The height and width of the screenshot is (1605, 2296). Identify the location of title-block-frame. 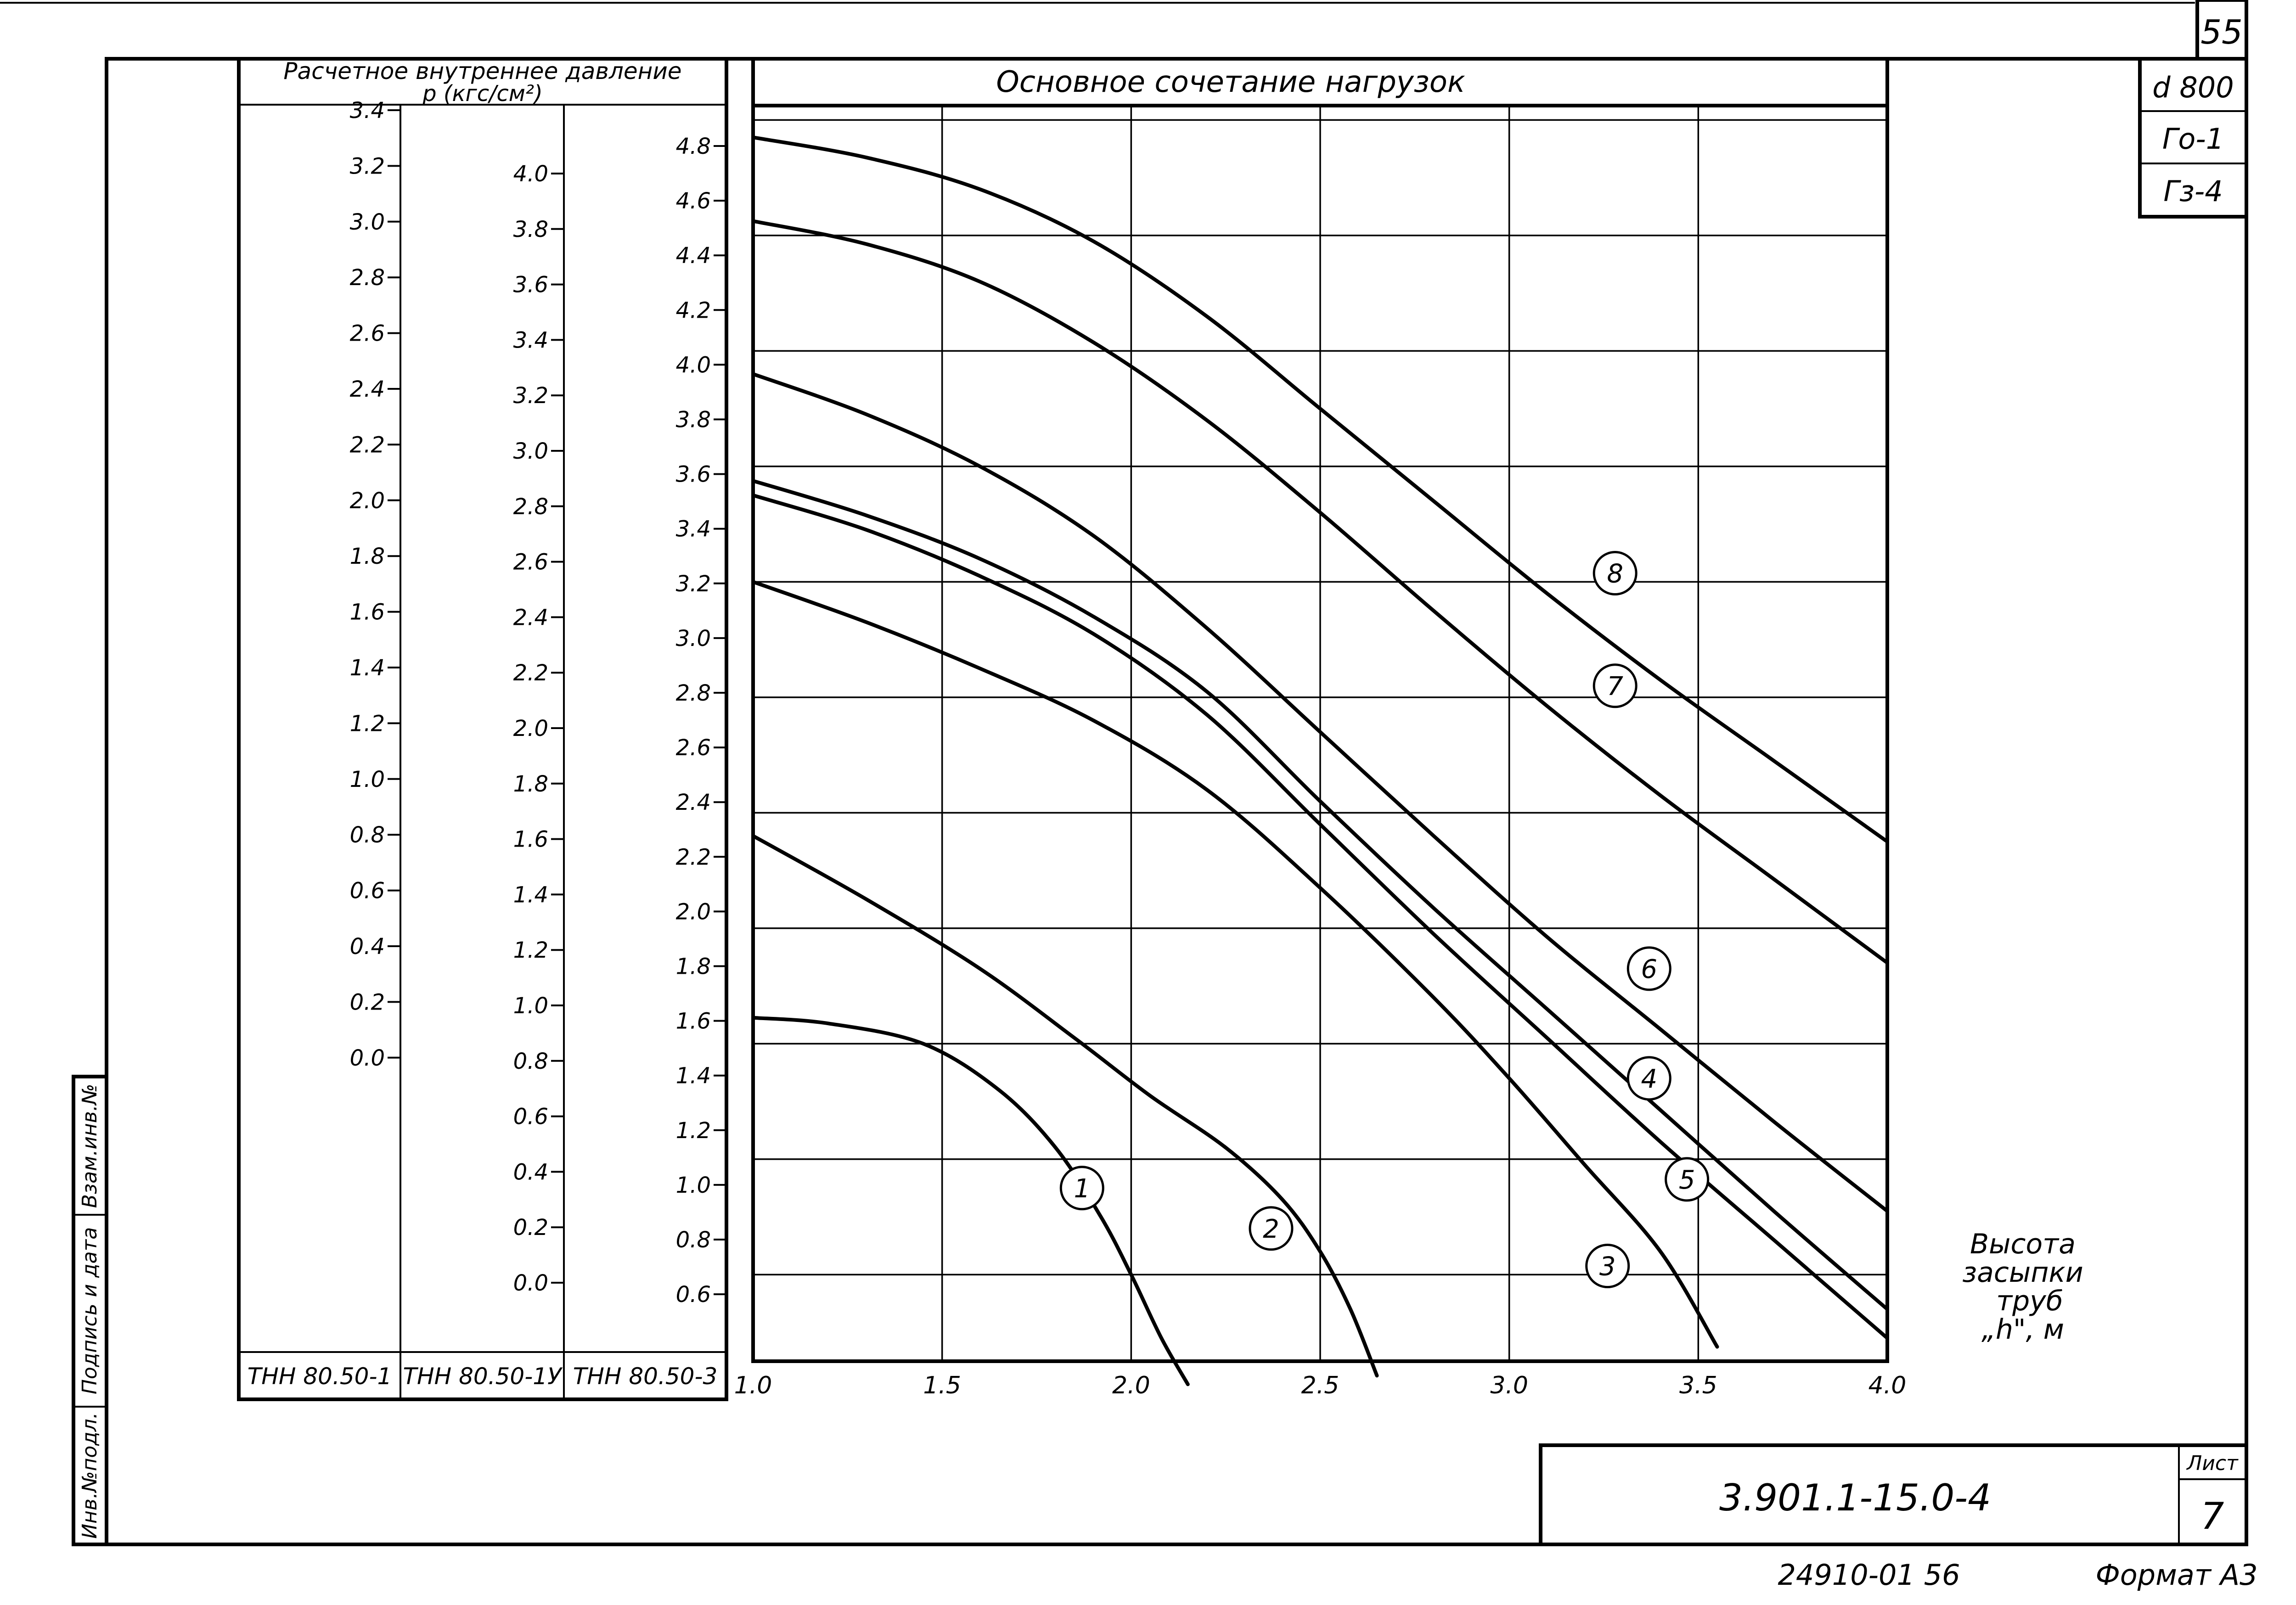
(1893, 1494).